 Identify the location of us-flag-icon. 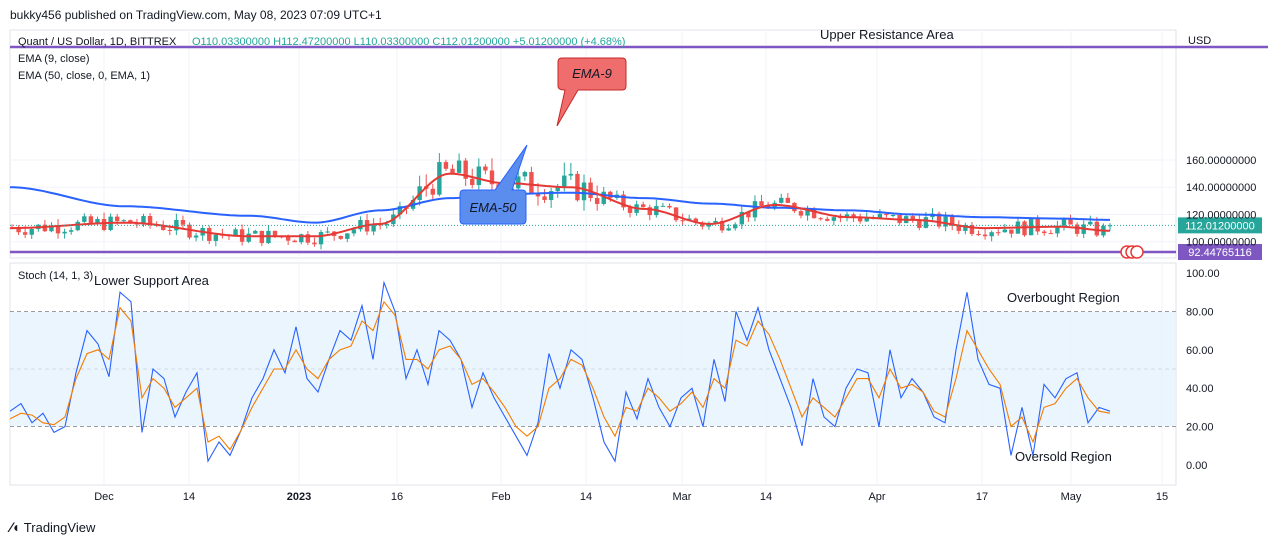
(1137, 252).